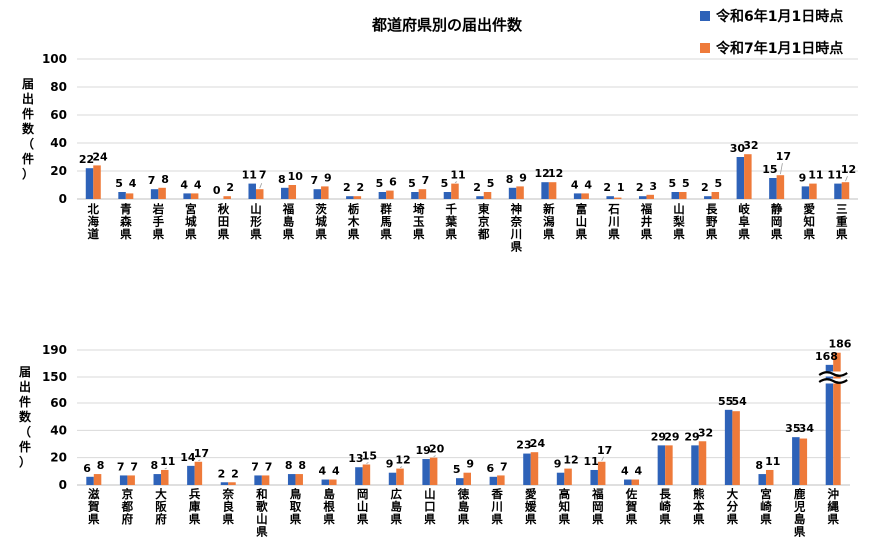 This screenshot has width=890, height=551. What do you see at coordinates (597, 506) in the screenshot?
I see `x-category-label: 福岡県` at bounding box center [597, 506].